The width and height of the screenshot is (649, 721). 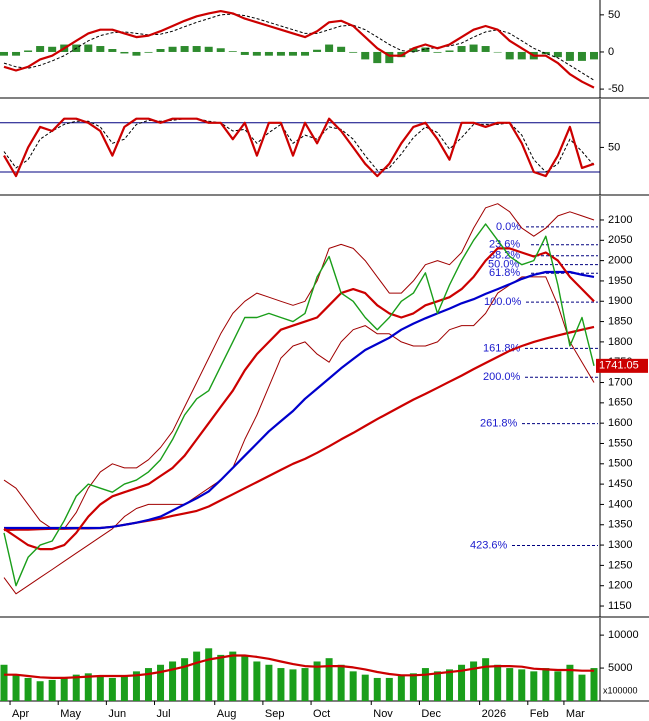 I want to click on indicator-line, so click(x=299, y=47).